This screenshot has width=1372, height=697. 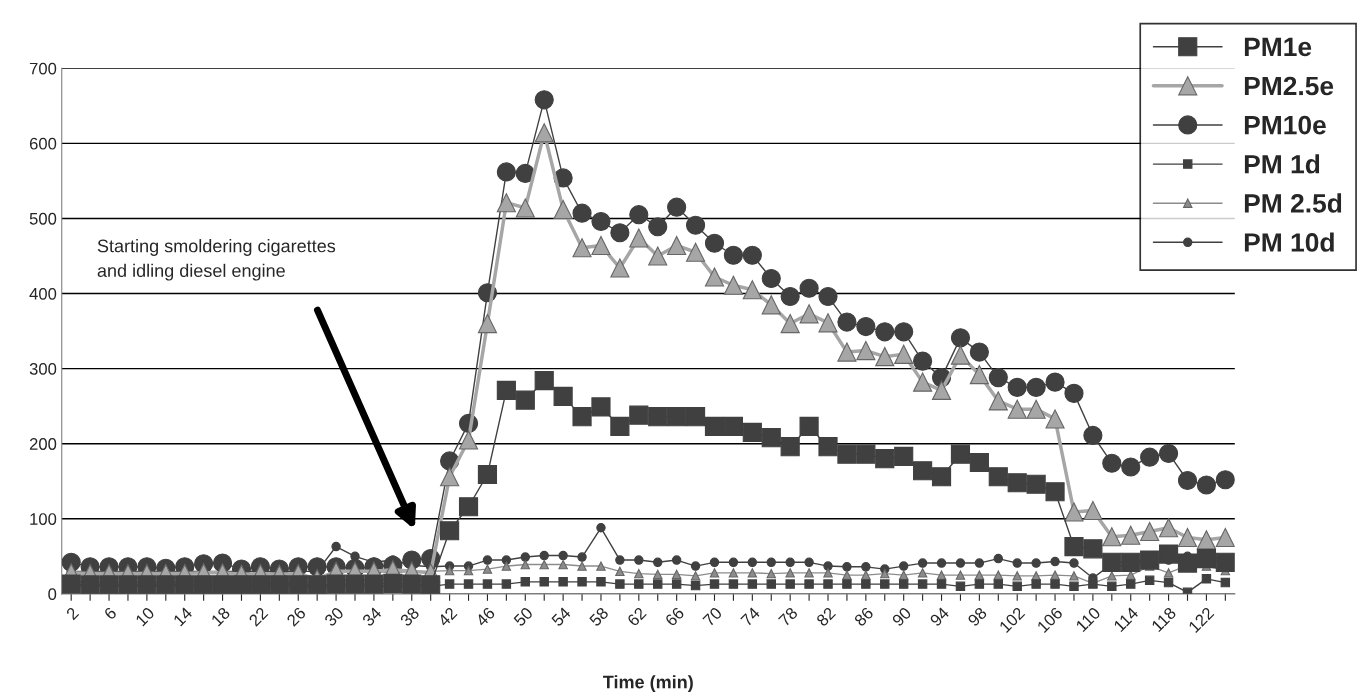 I want to click on x-tick-label: 102, so click(x=1012, y=620).